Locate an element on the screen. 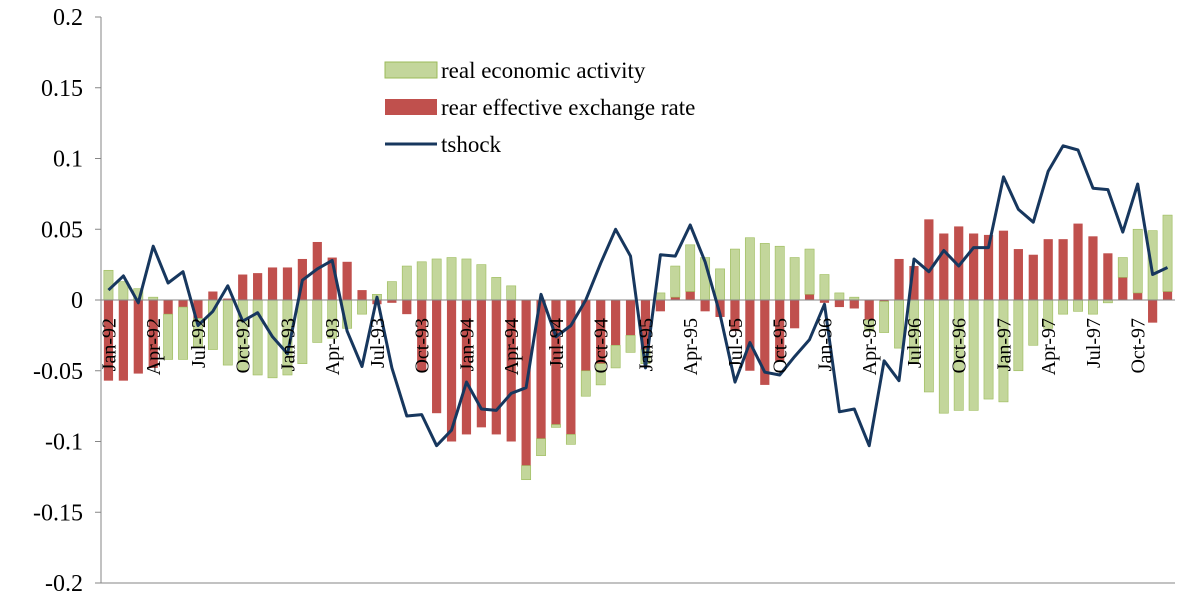  x-tick-label: Oct-92 is located at coordinates (244, 346).